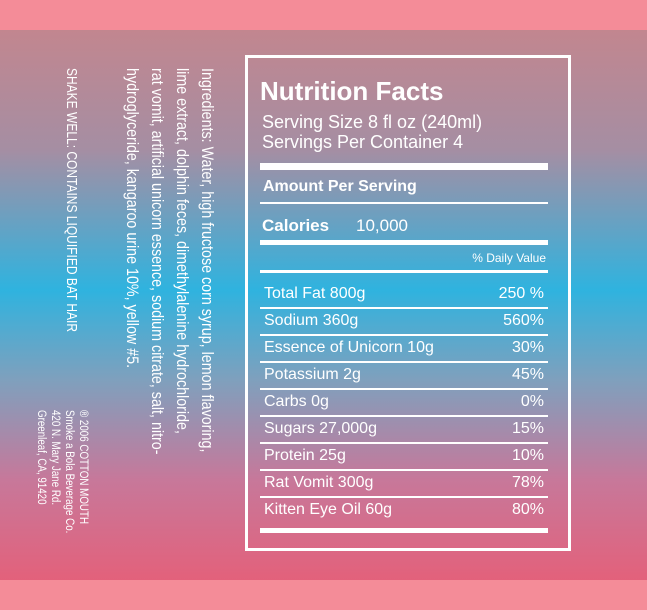 The width and height of the screenshot is (647, 610). What do you see at coordinates (523, 320) in the screenshot?
I see `nutrient-daily-value: 560%` at bounding box center [523, 320].